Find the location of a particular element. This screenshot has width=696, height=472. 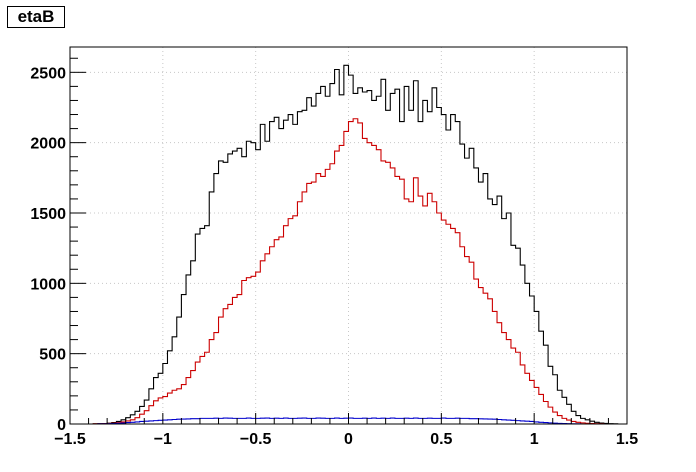

chart-title: etaB is located at coordinates (36, 17).